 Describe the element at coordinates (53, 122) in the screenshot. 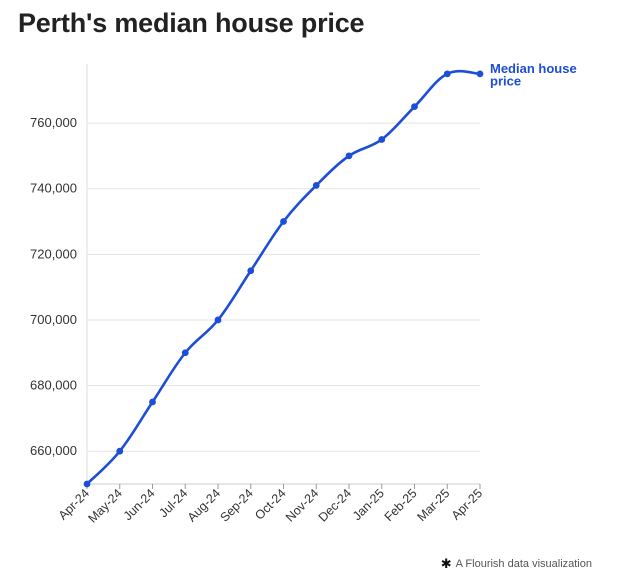

I see `y-tick-label: 760,000` at that location.